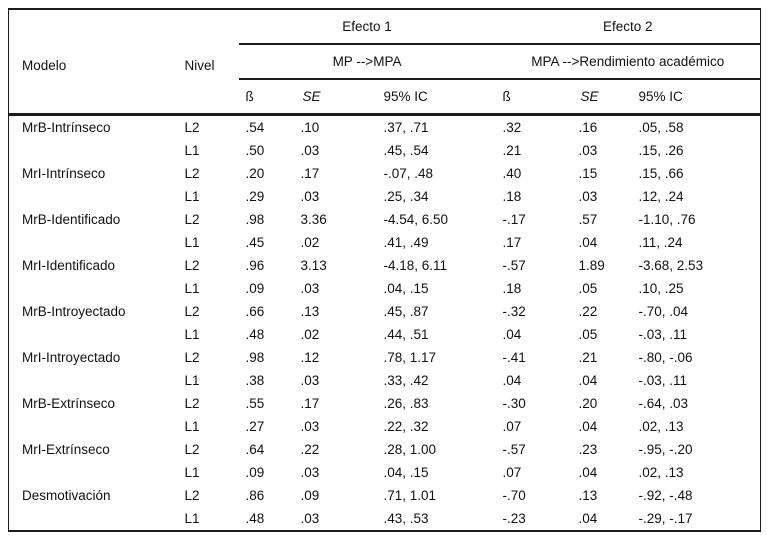 The width and height of the screenshot is (774, 542). I want to click on table-row: L1 .09 .03 .04, .15 .07 .04 .02, .13, so click(385, 472).